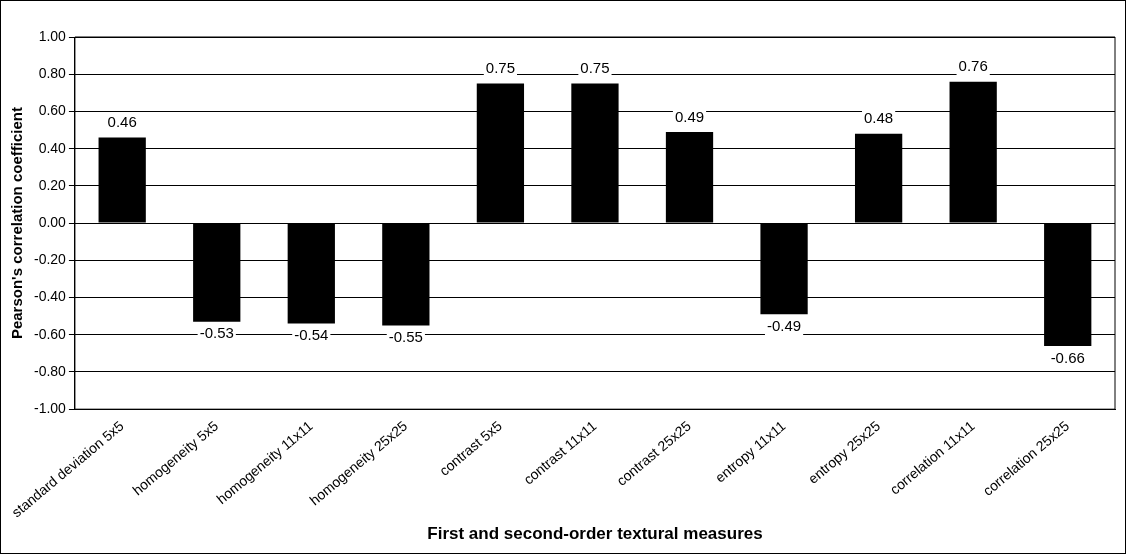 The width and height of the screenshot is (1126, 554). What do you see at coordinates (784, 325) in the screenshot?
I see `data-label: -0.49` at bounding box center [784, 325].